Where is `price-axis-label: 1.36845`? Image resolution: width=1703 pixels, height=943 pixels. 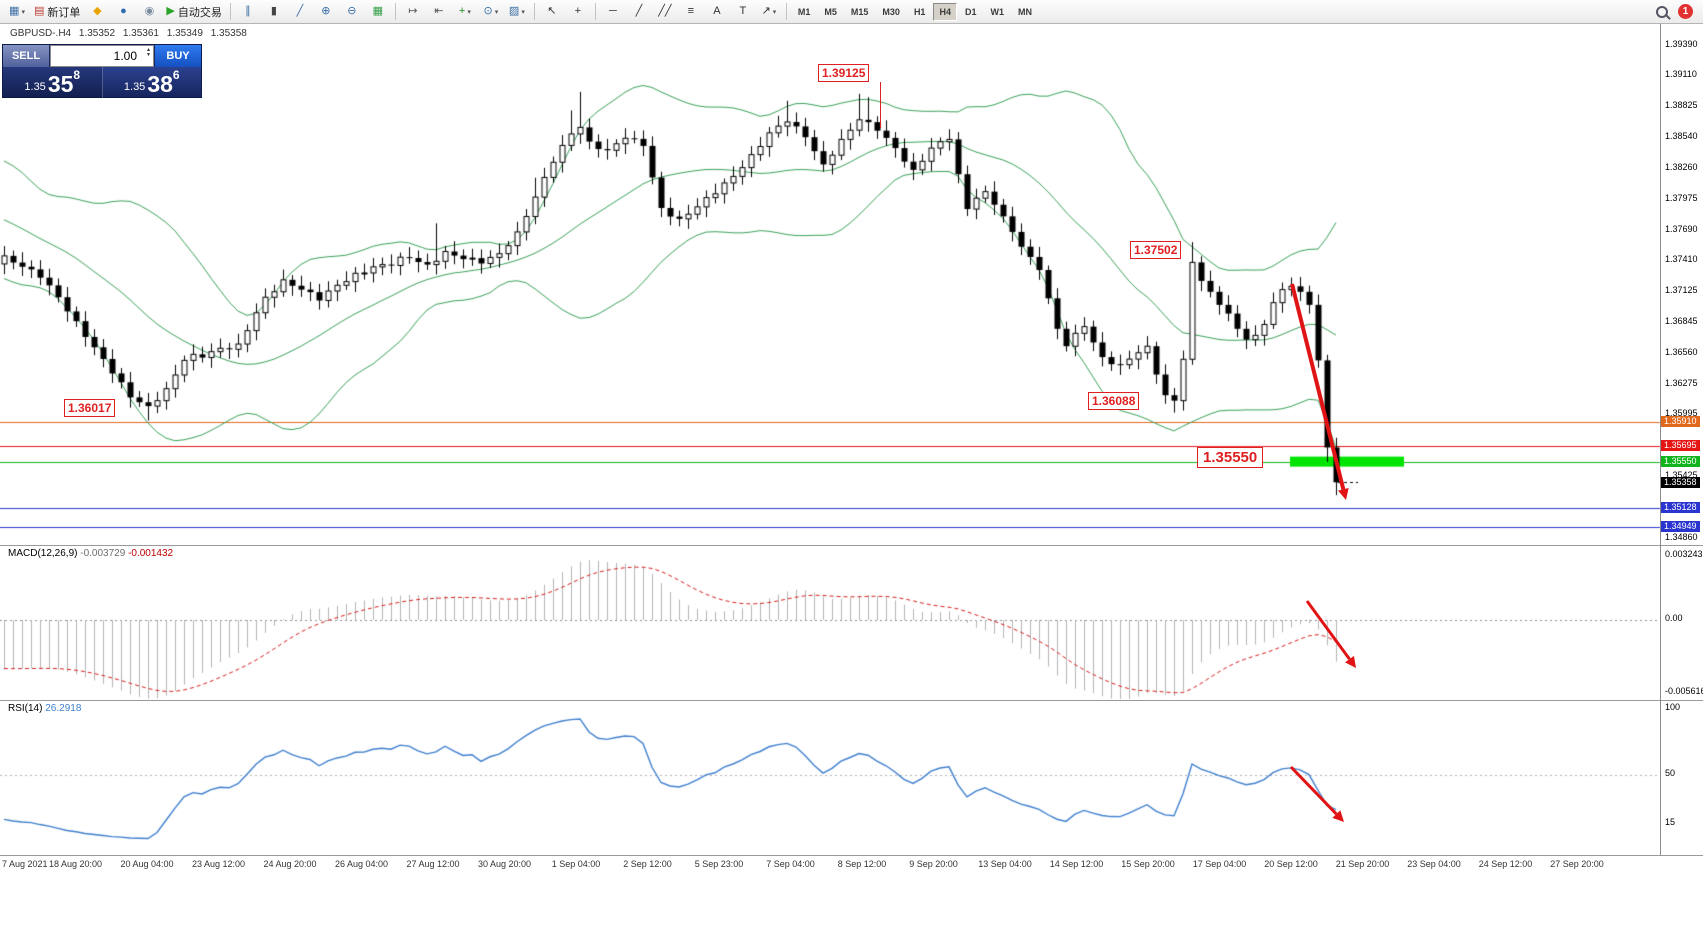
price-axis-label: 1.36845 is located at coordinates (1681, 320).